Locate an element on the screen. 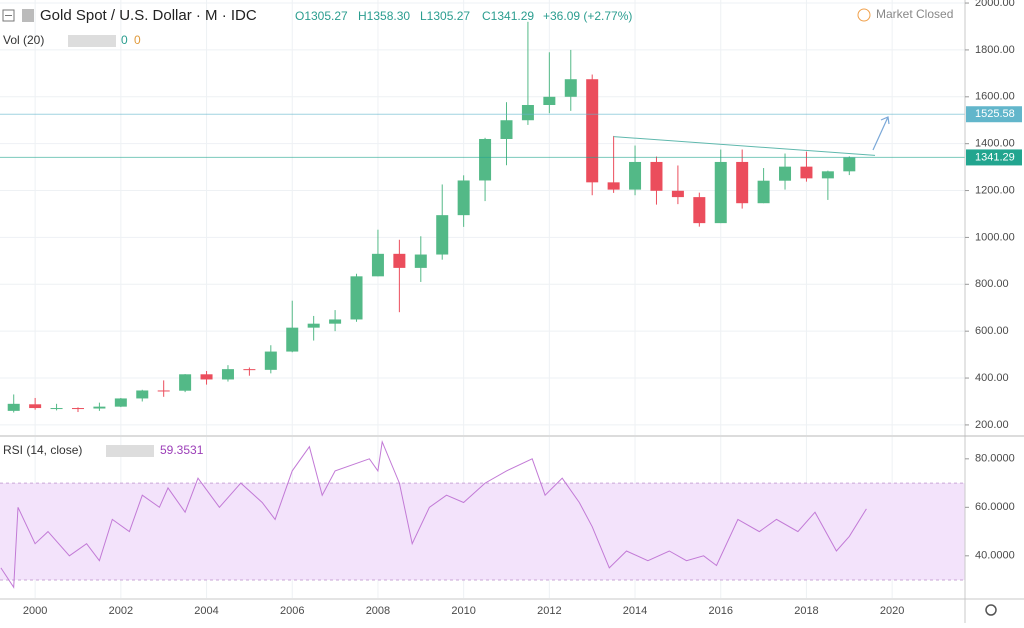  x-tick-label: 2006 is located at coordinates (292, 611).